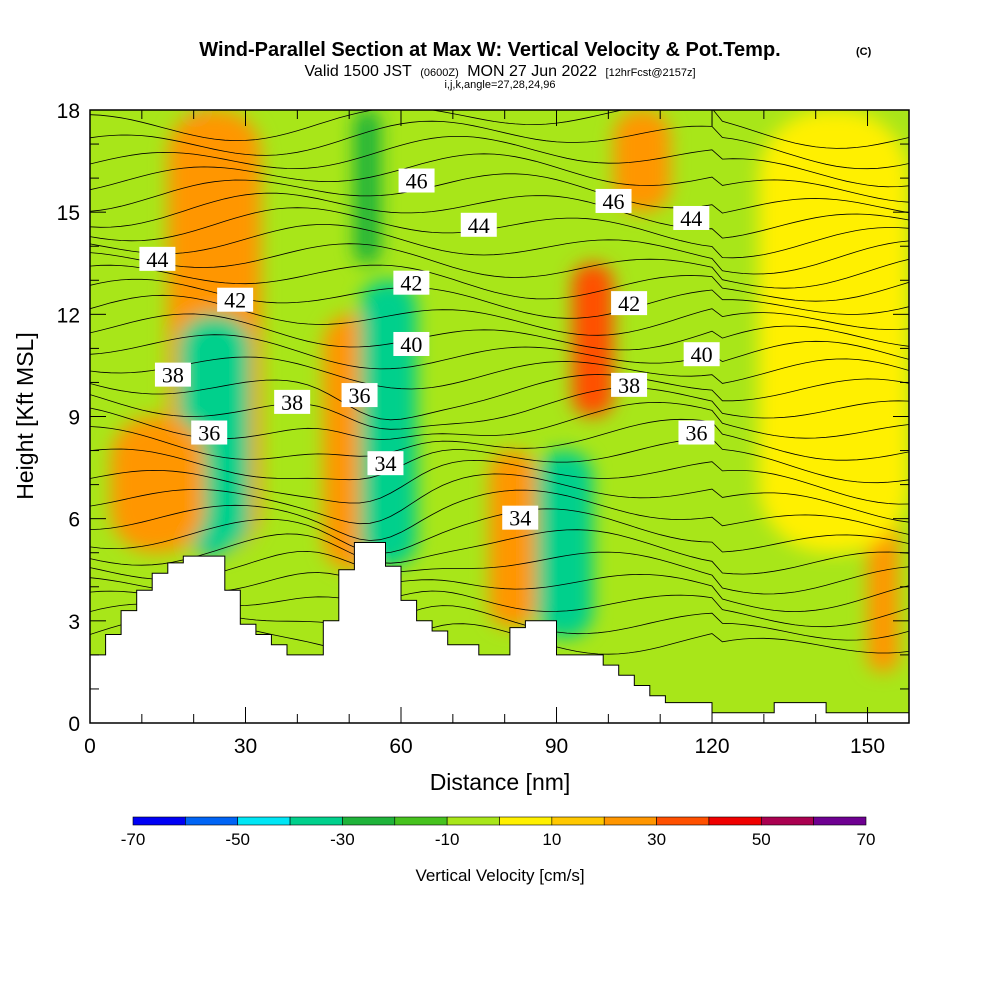 The height and width of the screenshot is (1005, 1000). What do you see at coordinates (68, 213) in the screenshot?
I see `y-tick-label: 15` at bounding box center [68, 213].